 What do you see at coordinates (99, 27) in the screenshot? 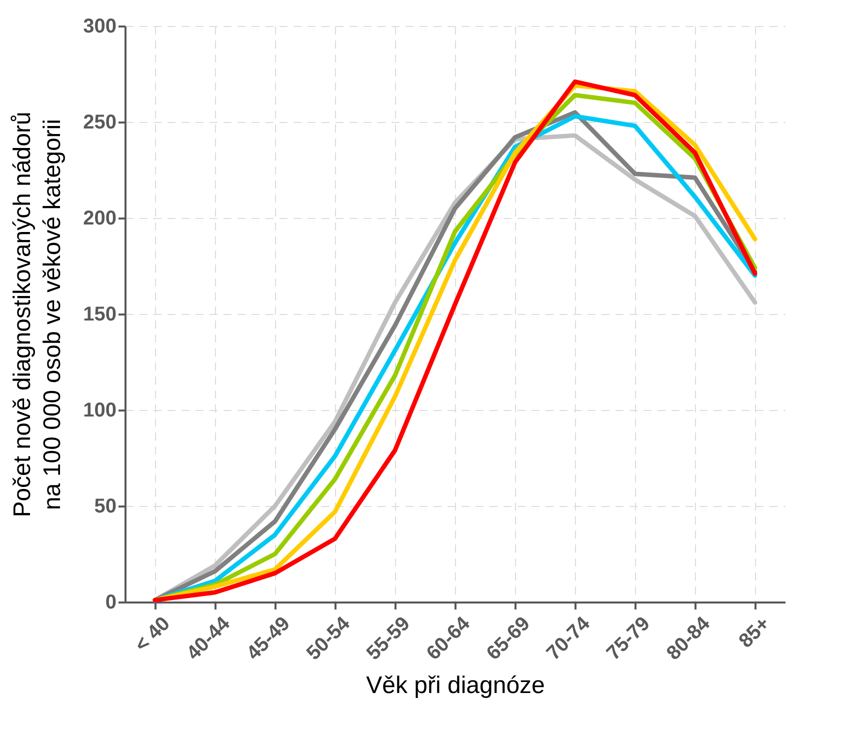
I see `y-tick-label: 300` at bounding box center [99, 27].